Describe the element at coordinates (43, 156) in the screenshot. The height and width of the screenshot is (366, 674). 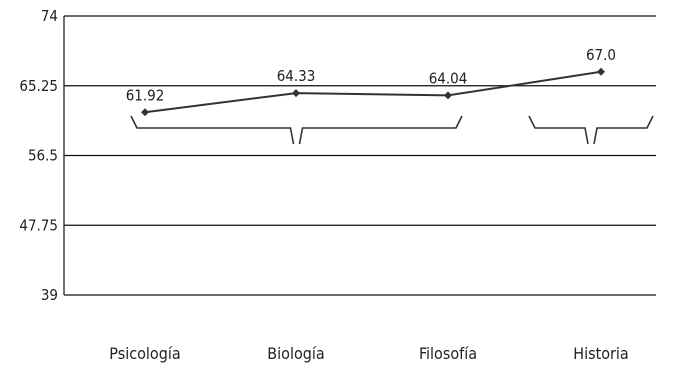
I see `y-tick-label: 56.5` at that location.